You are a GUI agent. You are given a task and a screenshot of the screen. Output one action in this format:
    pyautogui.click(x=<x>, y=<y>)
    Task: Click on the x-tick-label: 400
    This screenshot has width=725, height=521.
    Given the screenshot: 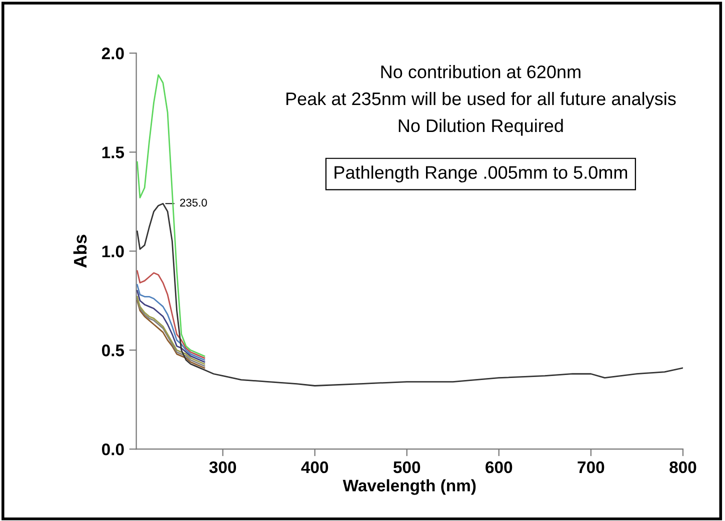 What is the action you would take?
    pyautogui.click(x=314, y=467)
    